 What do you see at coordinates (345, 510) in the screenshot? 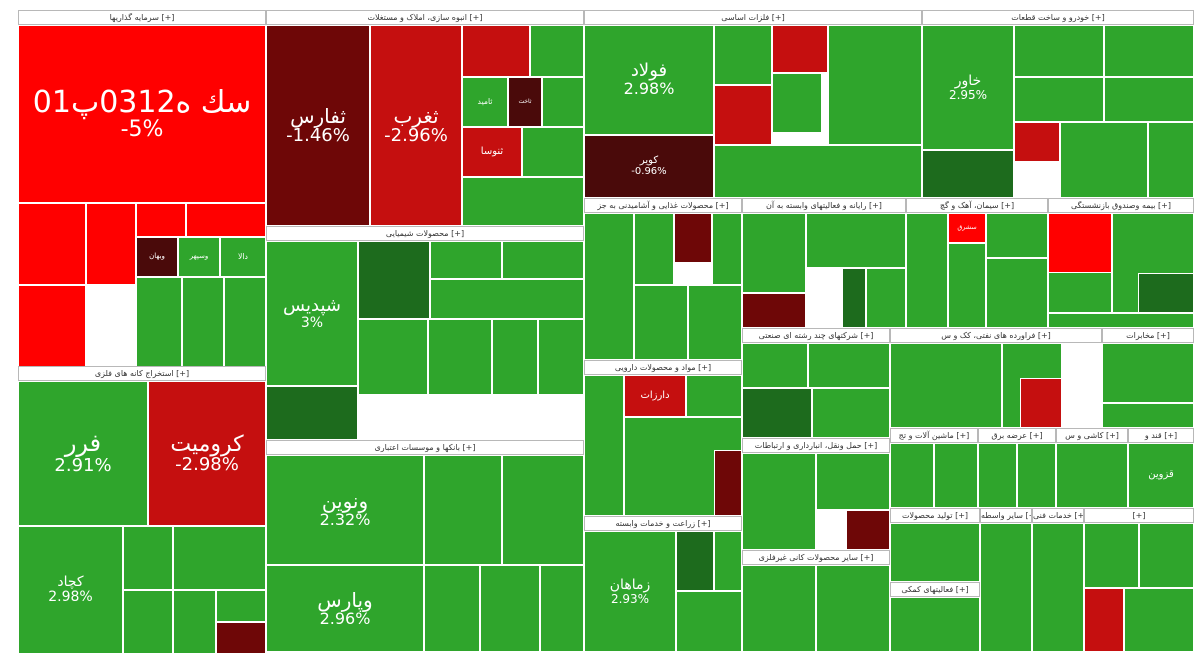
I see `stock-tile: ونوین 2.32%` at bounding box center [345, 510].